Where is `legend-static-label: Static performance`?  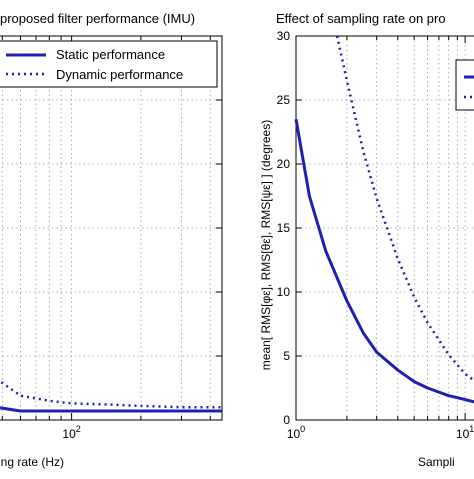 legend-static-label: Static performance is located at coordinates (110, 54).